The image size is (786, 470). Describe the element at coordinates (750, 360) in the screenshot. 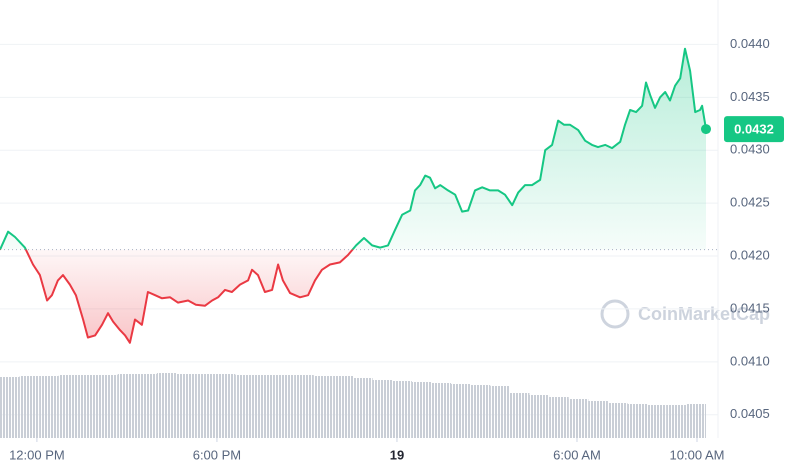

I see `y-tick-label: 0.0410` at that location.